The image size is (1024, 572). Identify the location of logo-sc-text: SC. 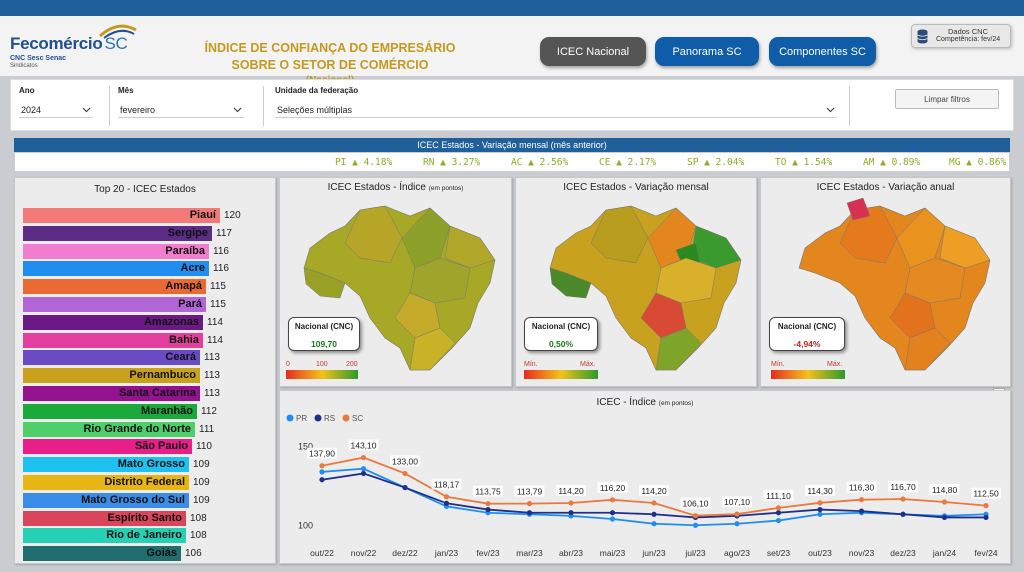
(116, 43).